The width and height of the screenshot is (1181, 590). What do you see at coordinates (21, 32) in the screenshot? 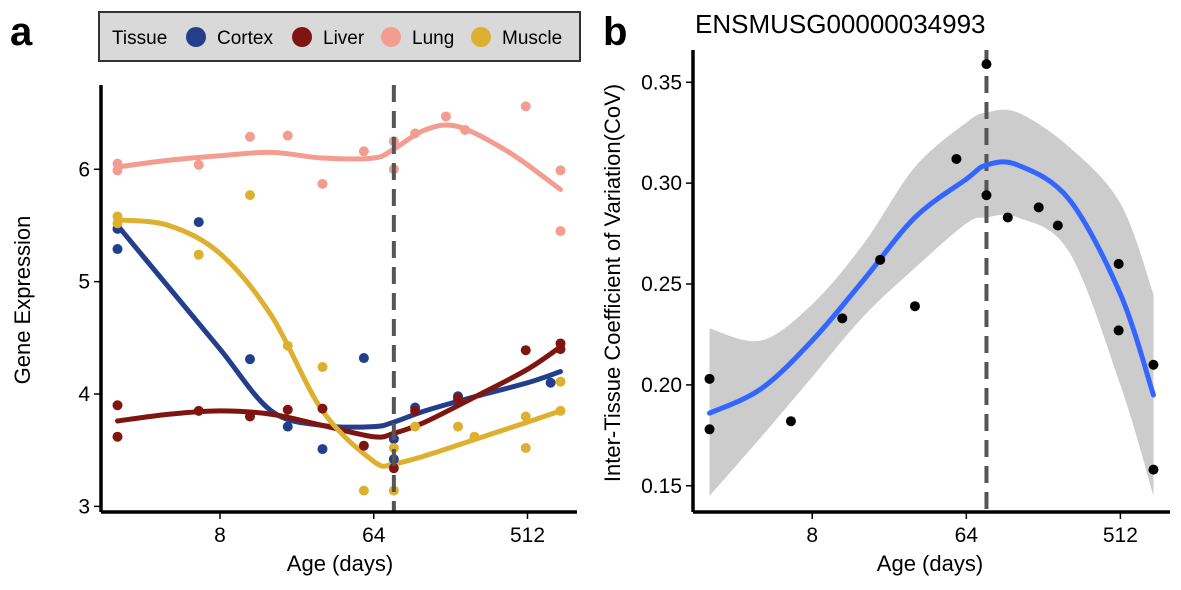
I see `panel-a-letter: a` at bounding box center [21, 32].